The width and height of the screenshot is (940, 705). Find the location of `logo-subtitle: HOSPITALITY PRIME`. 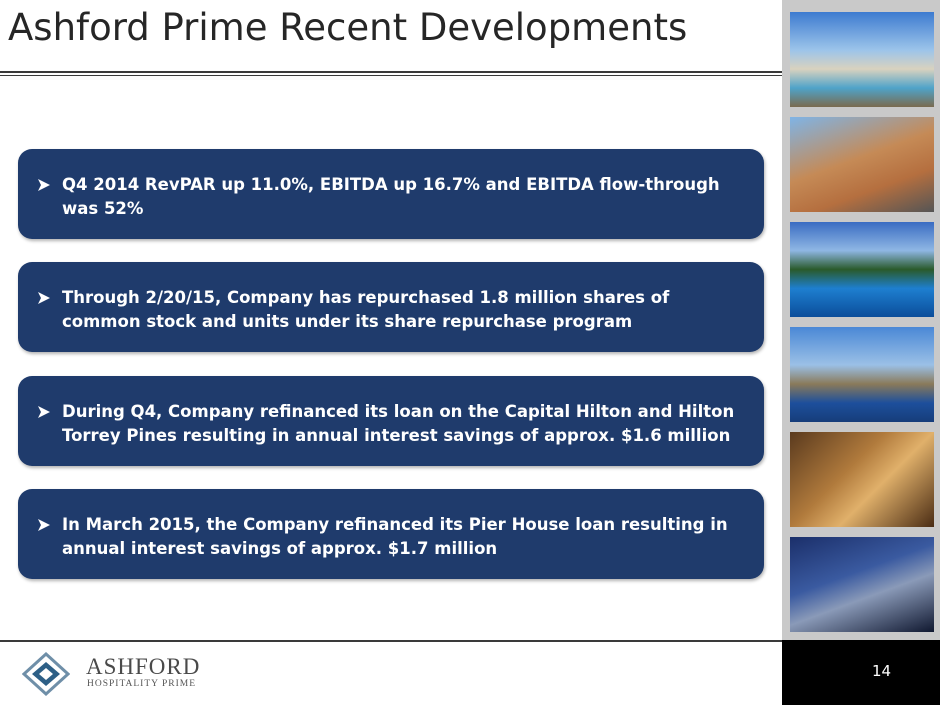

logo-subtitle: HOSPITALITY PRIME is located at coordinates (142, 684).